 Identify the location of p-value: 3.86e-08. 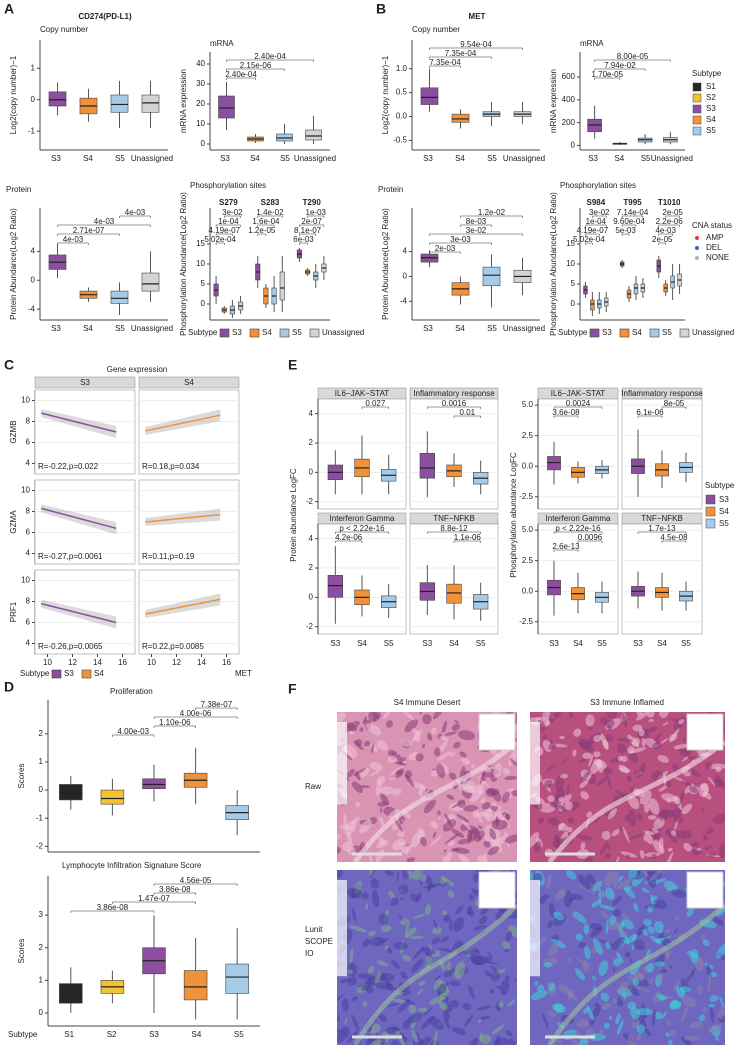
(113, 907).